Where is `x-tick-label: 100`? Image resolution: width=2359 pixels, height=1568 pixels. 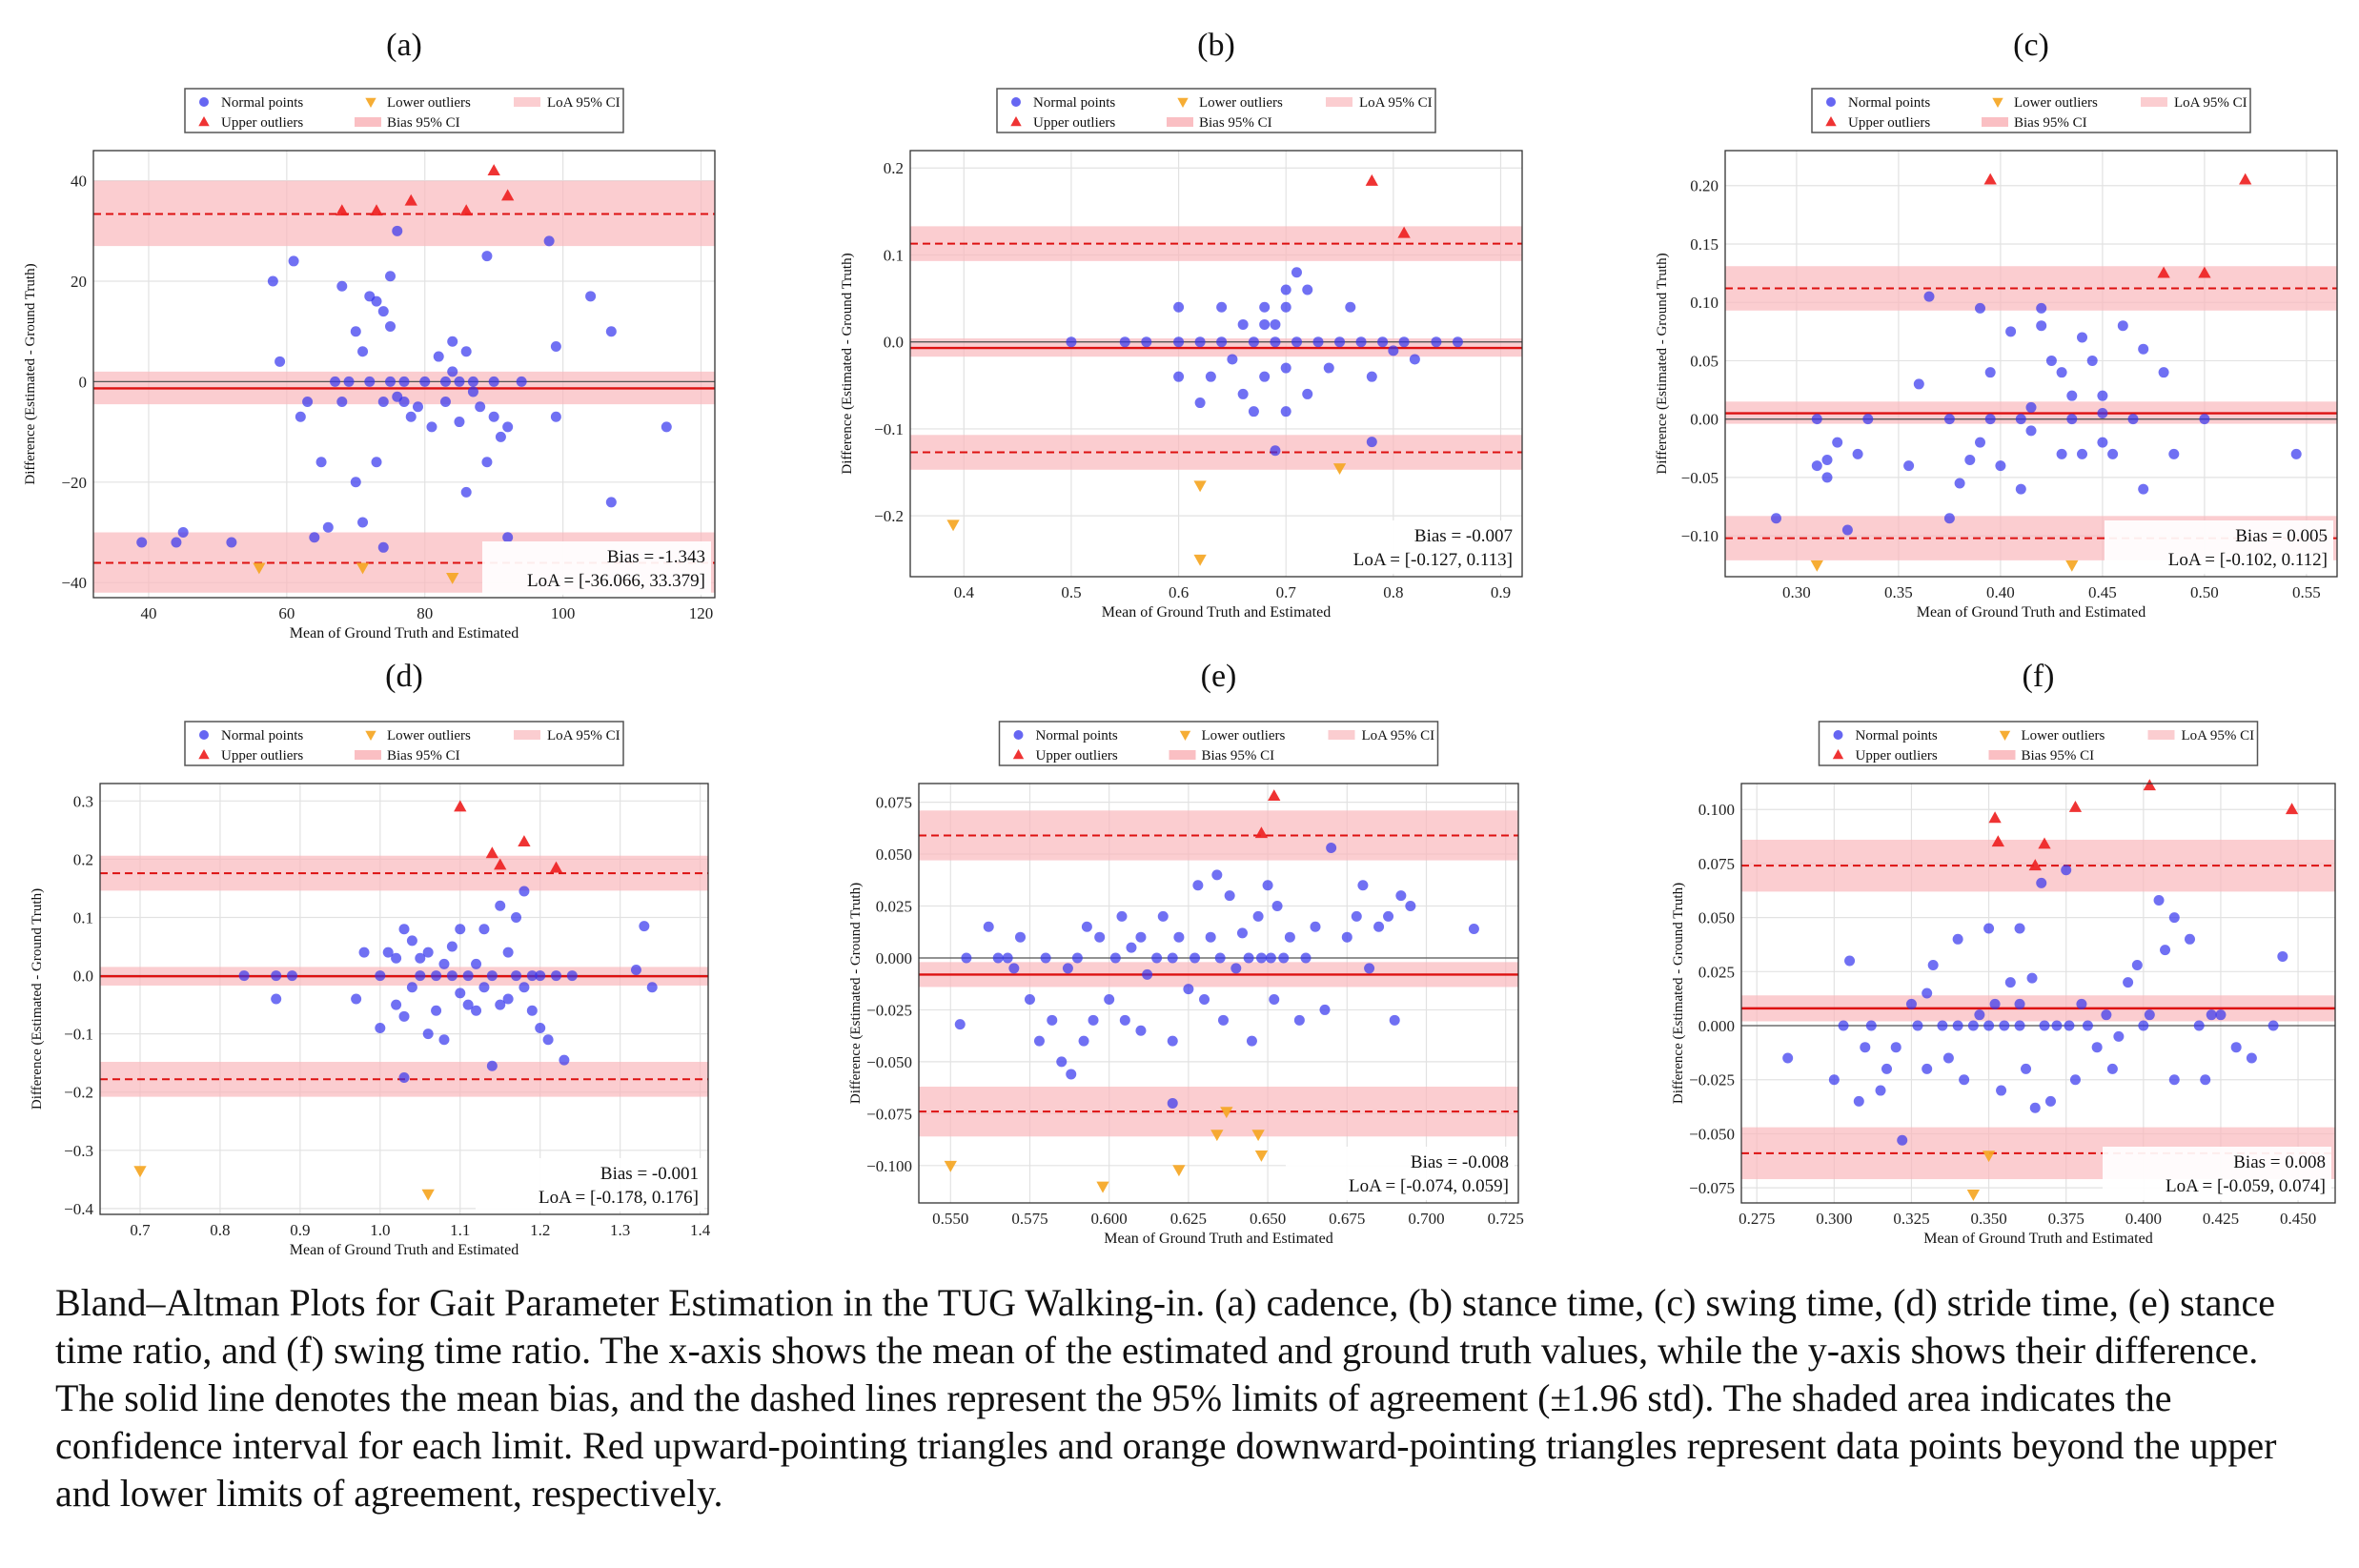
x-tick-label: 100 is located at coordinates (563, 613).